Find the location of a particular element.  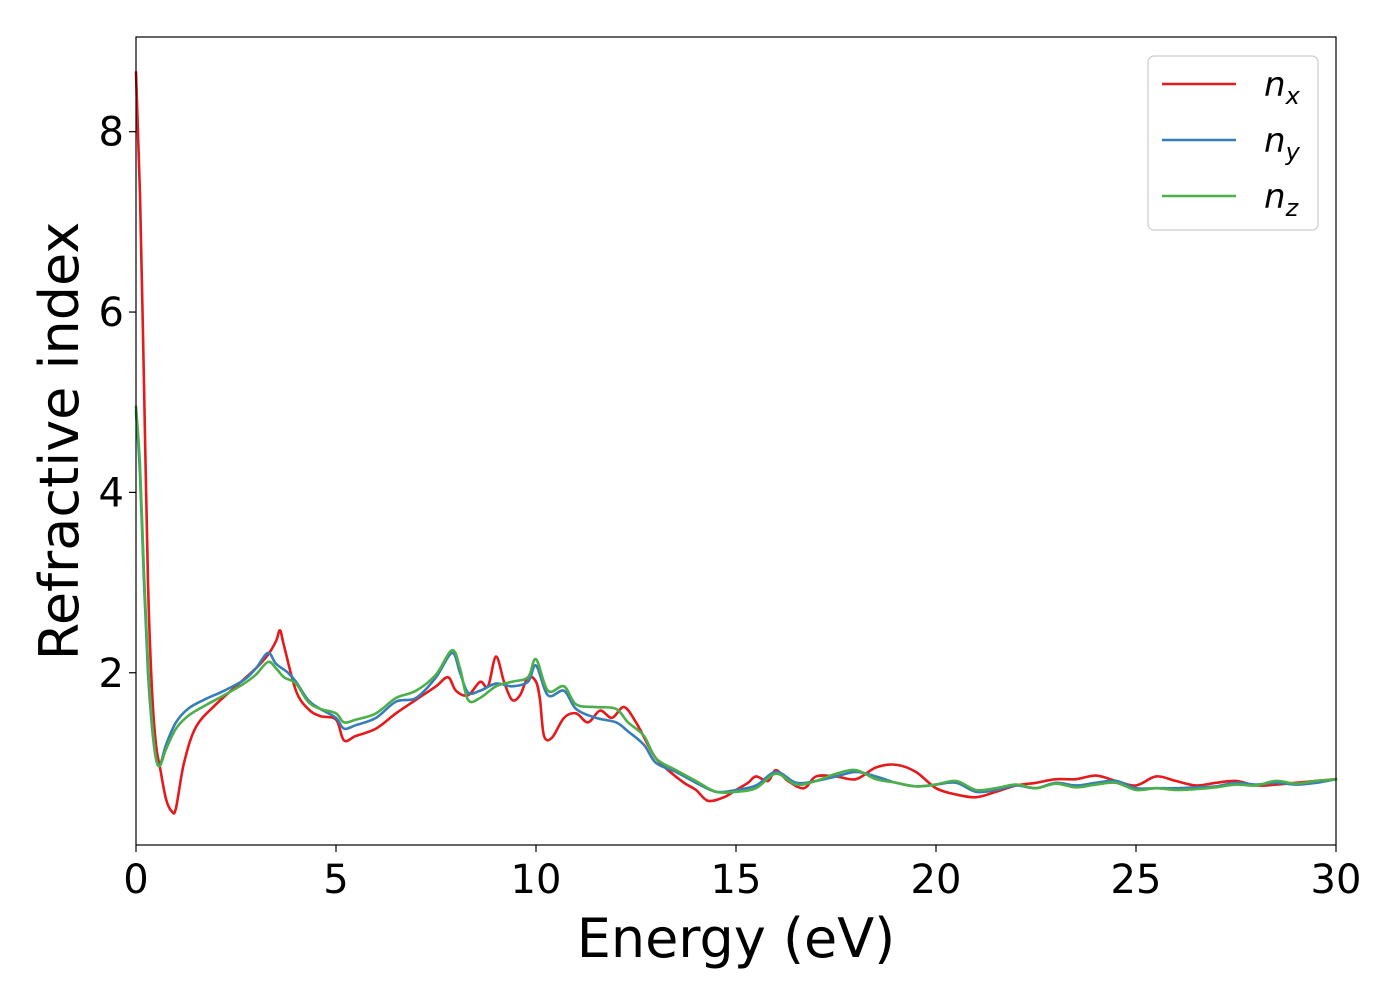

x-tick-label: 0 is located at coordinates (135, 880).